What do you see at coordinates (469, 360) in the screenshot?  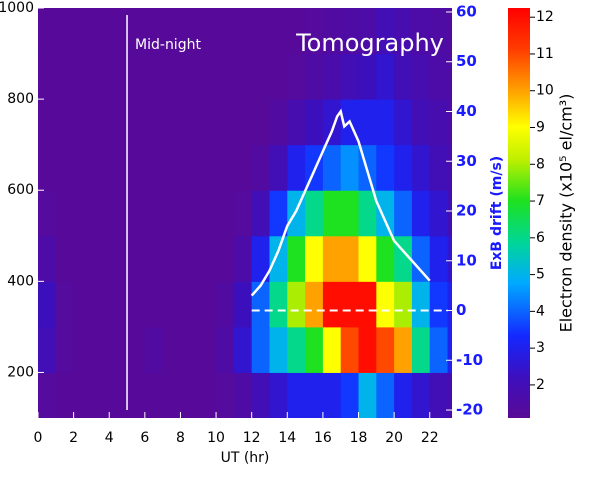 I see `y2-tick-label: -10` at bounding box center [469, 360].